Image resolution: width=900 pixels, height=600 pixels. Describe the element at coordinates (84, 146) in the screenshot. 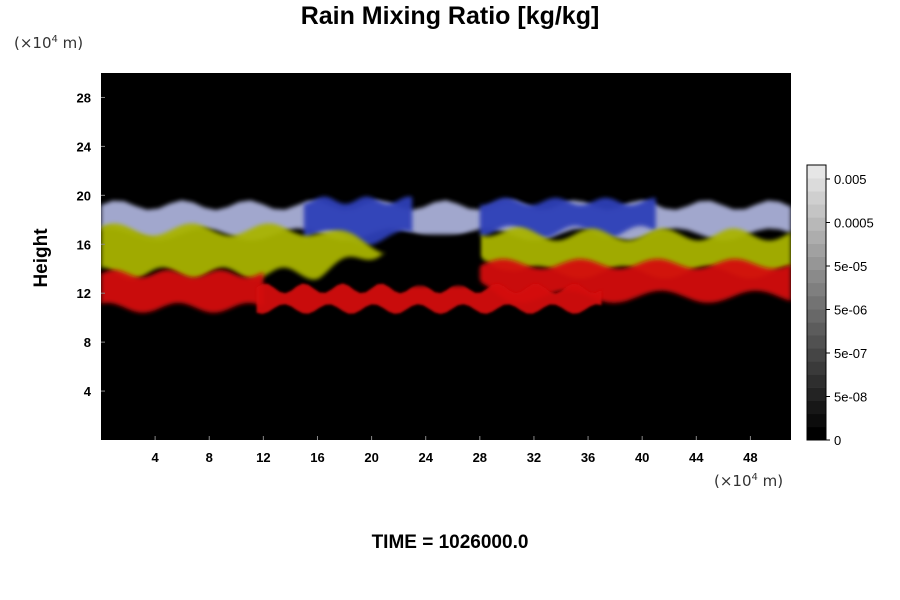

I see `y-tick-label: 24` at that location.